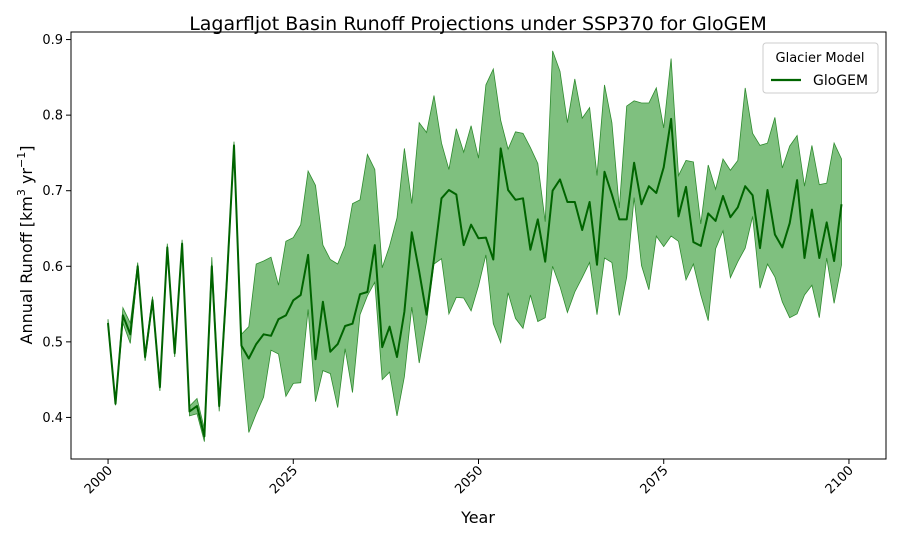 This screenshot has width=900, height=540. What do you see at coordinates (52, 418) in the screenshot?
I see `y-tick-label: 0.4` at bounding box center [52, 418].